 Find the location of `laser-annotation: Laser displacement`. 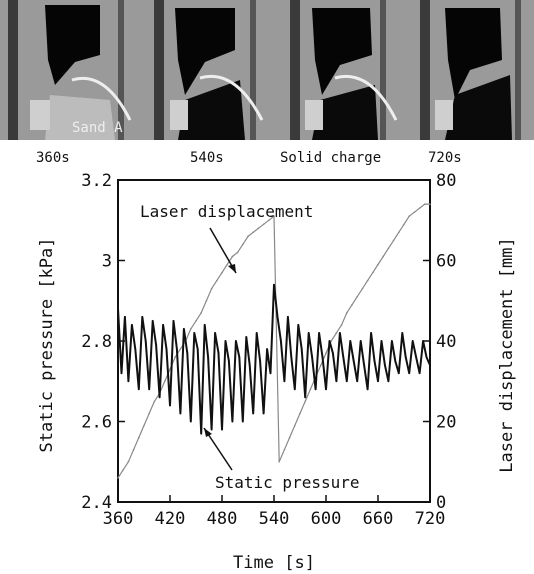

laser-annotation: Laser displacement is located at coordinates (226, 238).